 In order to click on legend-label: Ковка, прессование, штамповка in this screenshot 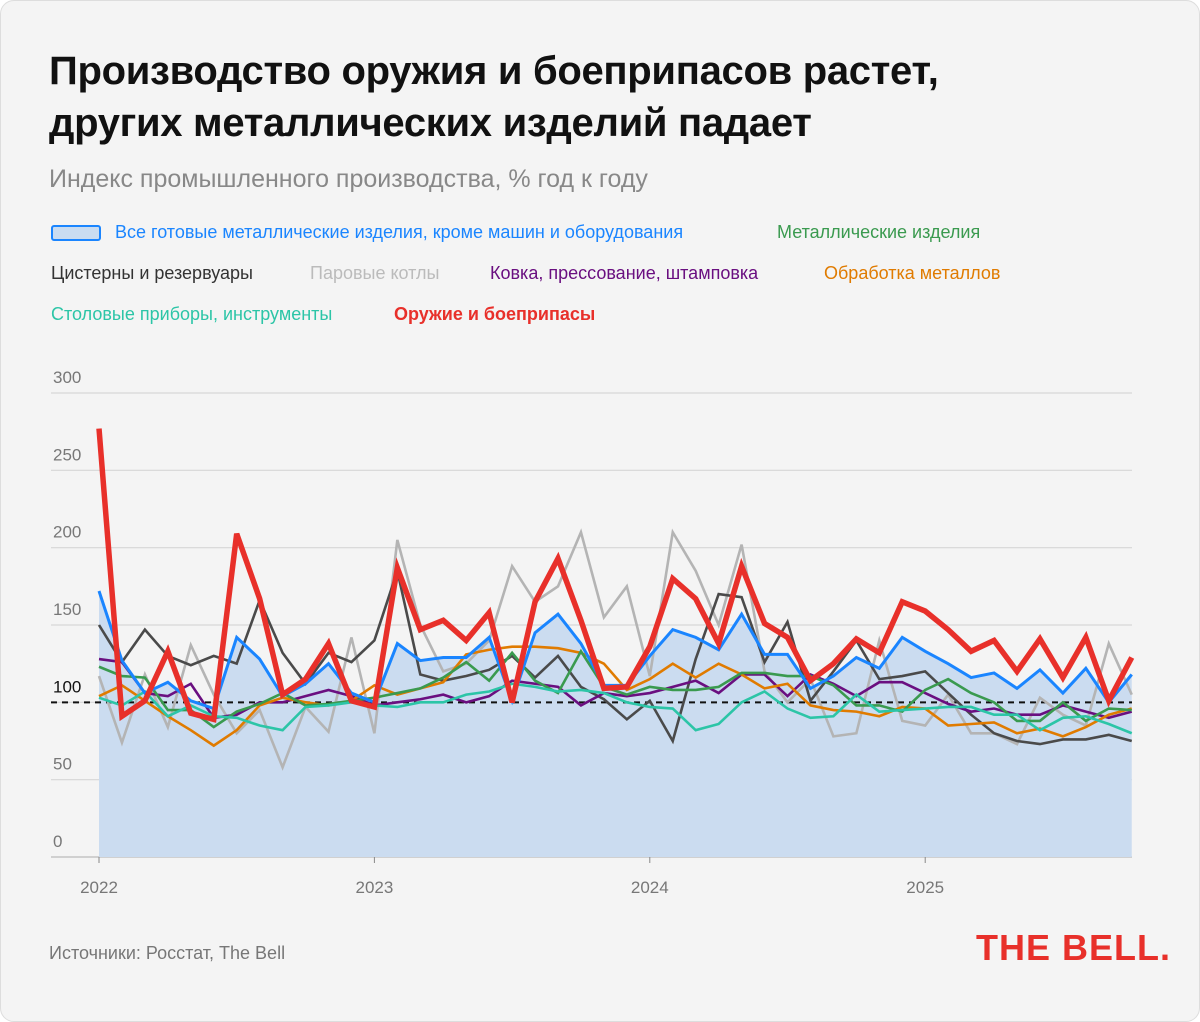, I will do `click(624, 273)`.